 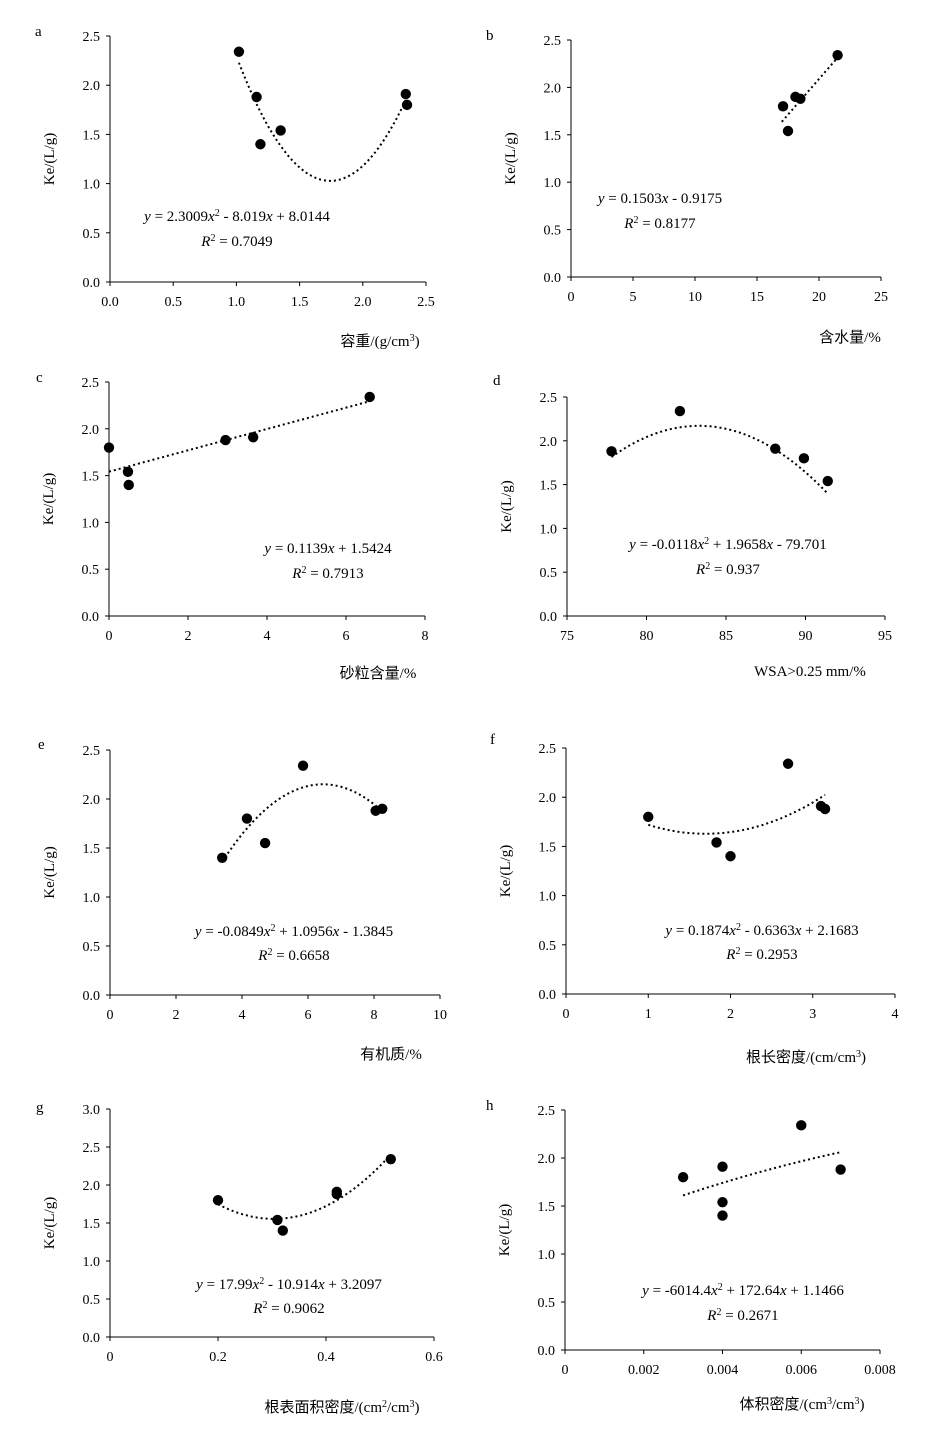 I want to click on x-tick-label: 0.002, so click(x=644, y=1370).